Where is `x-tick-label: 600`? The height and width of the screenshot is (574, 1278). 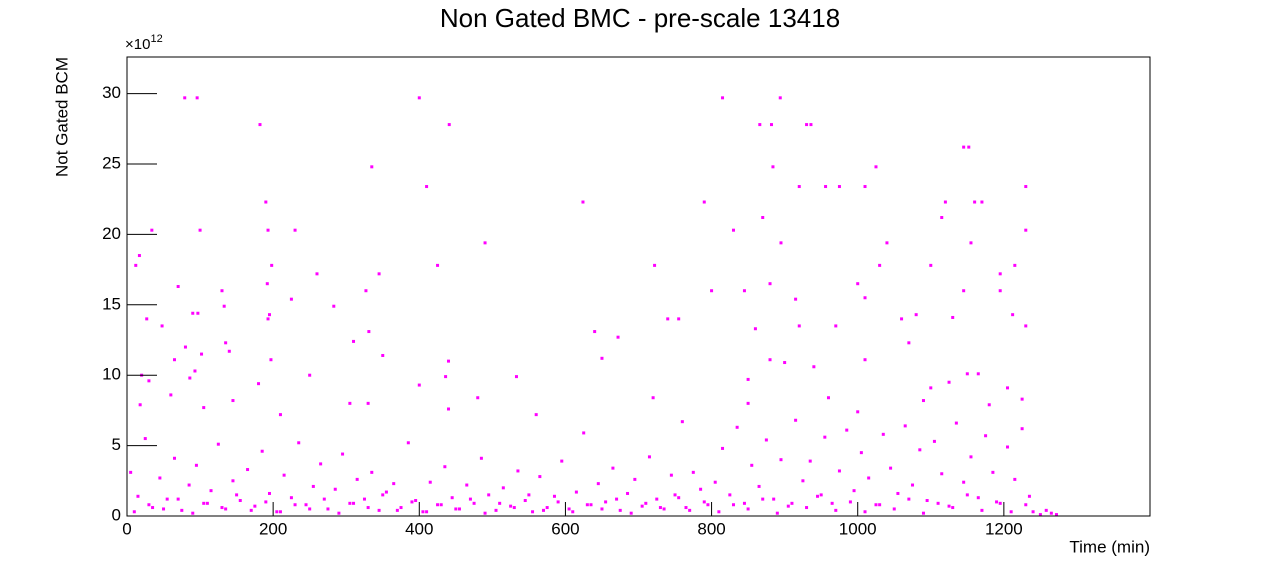
x-tick-label: 600 is located at coordinates (565, 528).